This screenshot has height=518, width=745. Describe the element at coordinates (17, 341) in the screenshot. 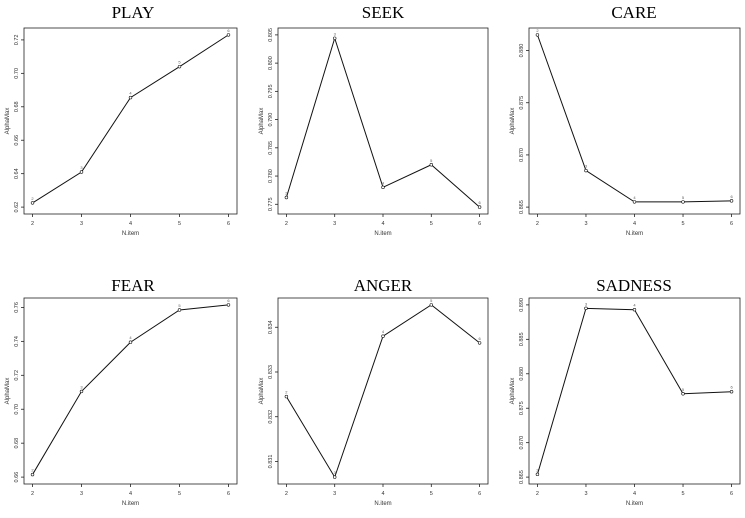

I see `y-tick-label: 0.74` at that location.